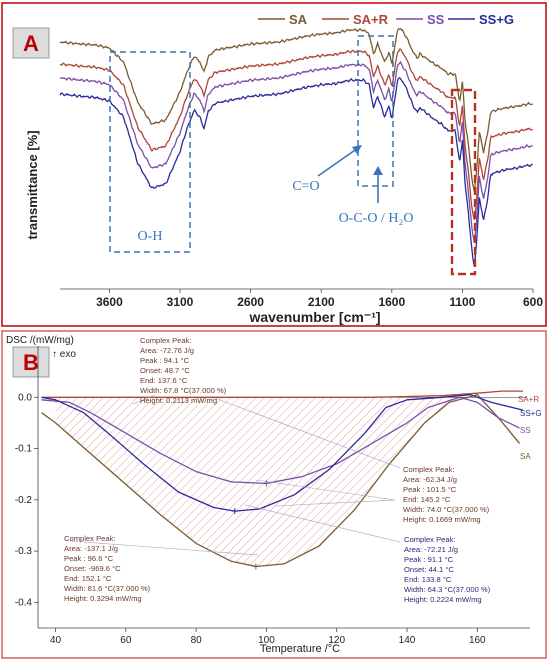 The image size is (550, 660). I want to click on peak-box-line: Peak : 94.1 °C, so click(165, 360).